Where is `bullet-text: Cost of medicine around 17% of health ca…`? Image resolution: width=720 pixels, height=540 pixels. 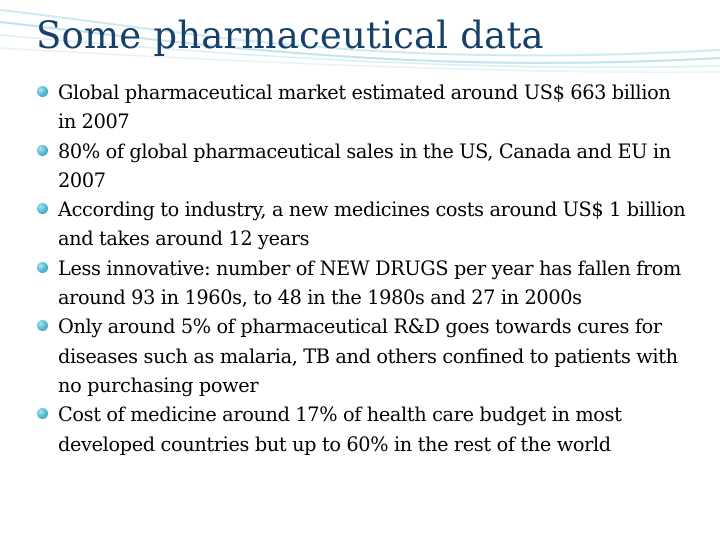 bullet-text: Cost of medicine around 17% of health ca… is located at coordinates (340, 429).